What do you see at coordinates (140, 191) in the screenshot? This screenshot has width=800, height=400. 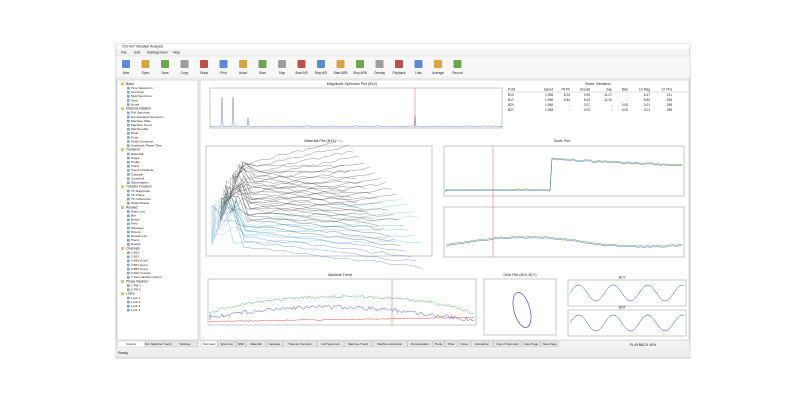 I see `tree-item: TF Magnitude` at bounding box center [140, 191].